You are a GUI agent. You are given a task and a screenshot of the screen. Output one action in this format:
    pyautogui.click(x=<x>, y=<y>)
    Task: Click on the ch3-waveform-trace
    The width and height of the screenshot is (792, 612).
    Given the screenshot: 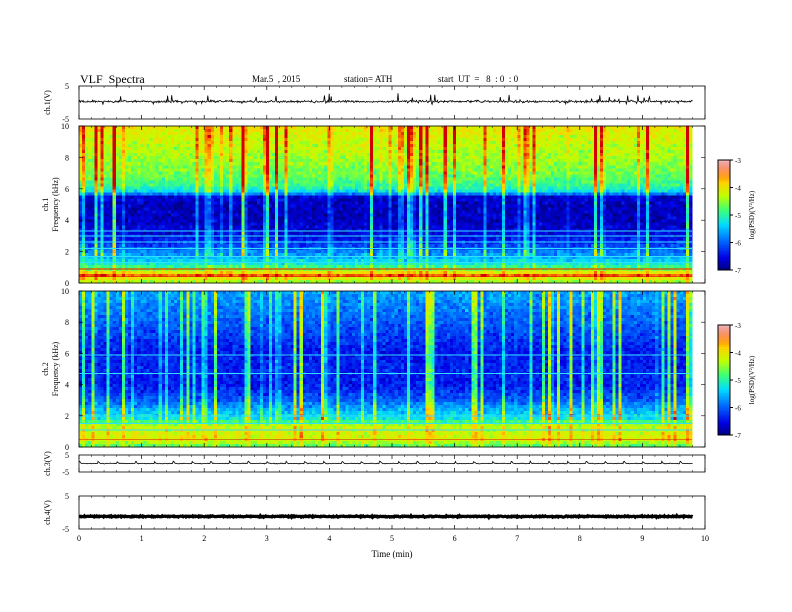 What is the action you would take?
    pyautogui.click(x=385, y=462)
    